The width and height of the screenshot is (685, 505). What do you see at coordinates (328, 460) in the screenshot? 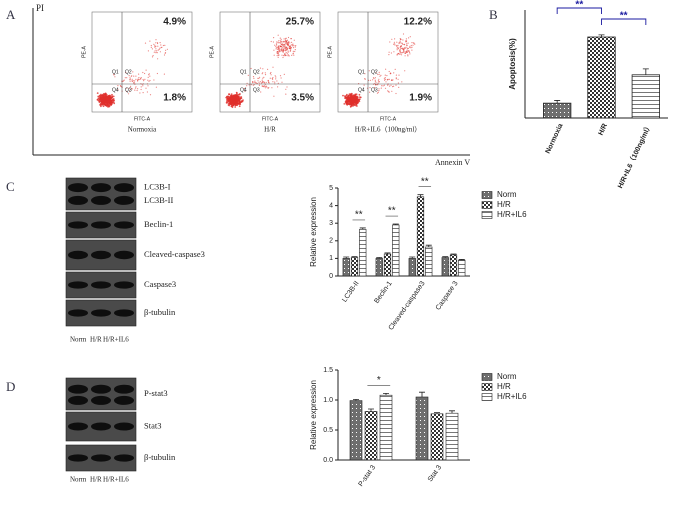
I see `y-tick-label: 0.0` at bounding box center [328, 460].